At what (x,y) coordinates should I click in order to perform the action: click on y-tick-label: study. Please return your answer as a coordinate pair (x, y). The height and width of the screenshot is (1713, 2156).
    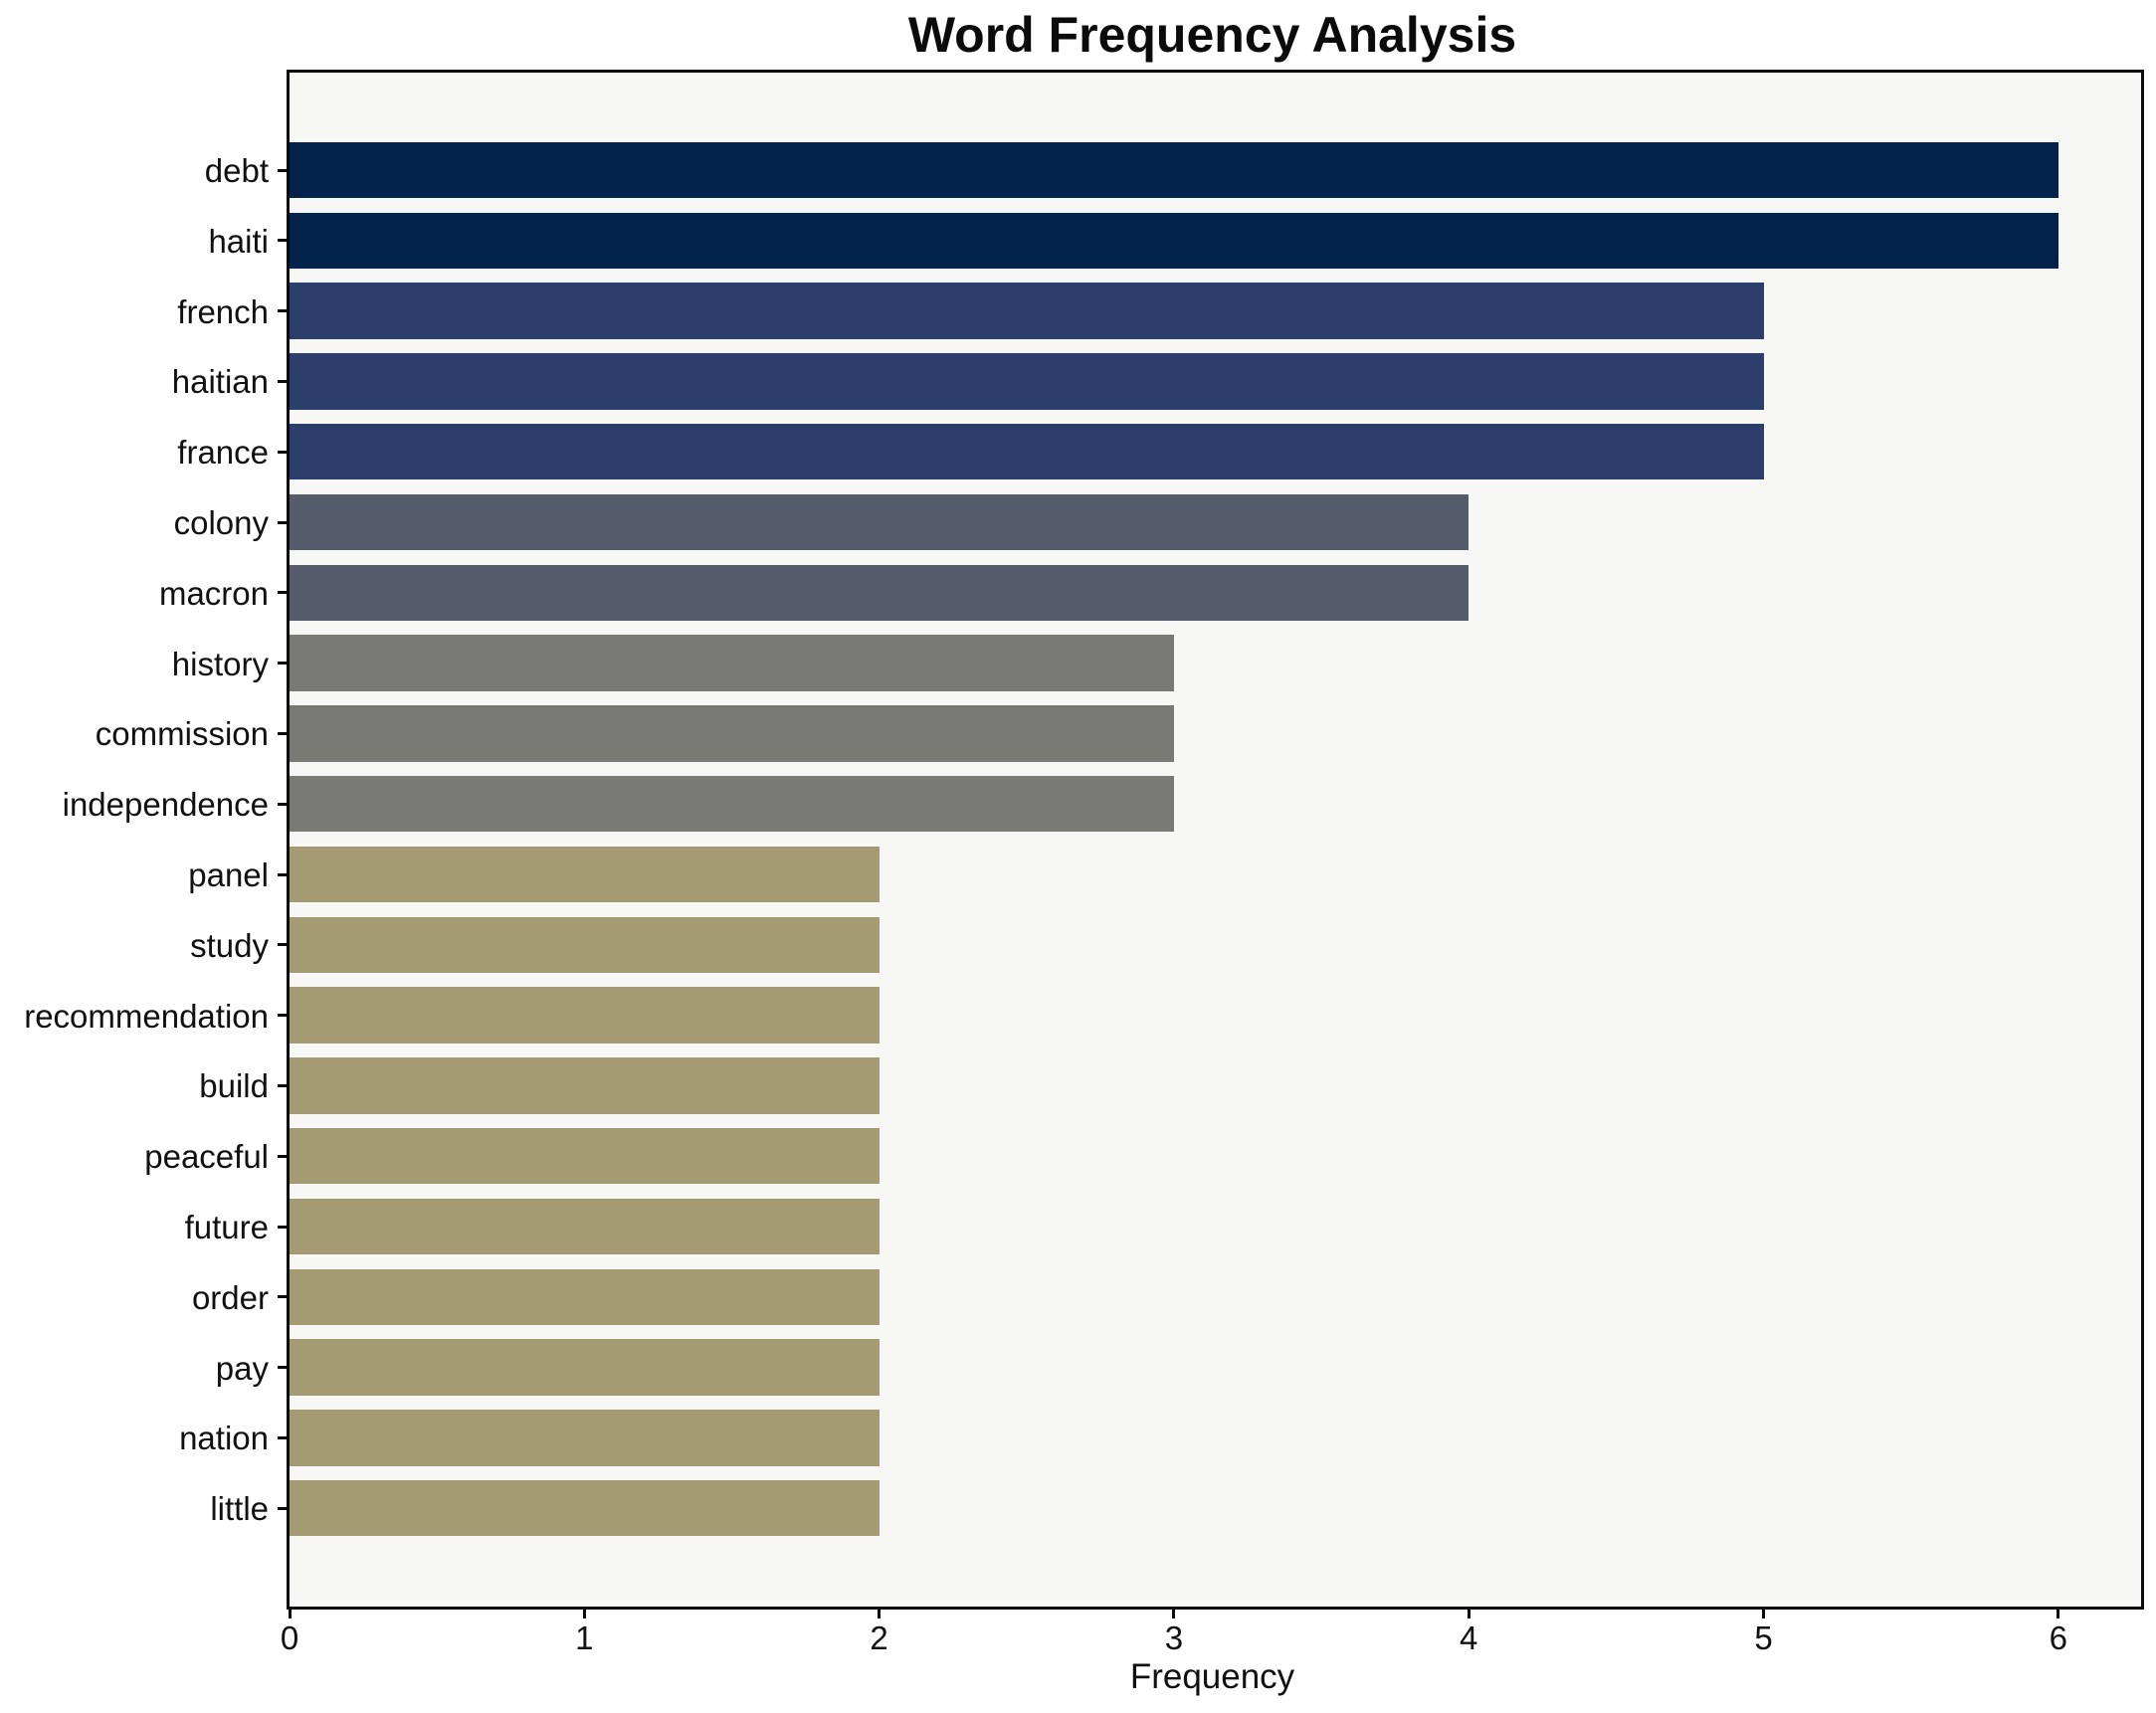
    Looking at the image, I should click on (229, 945).